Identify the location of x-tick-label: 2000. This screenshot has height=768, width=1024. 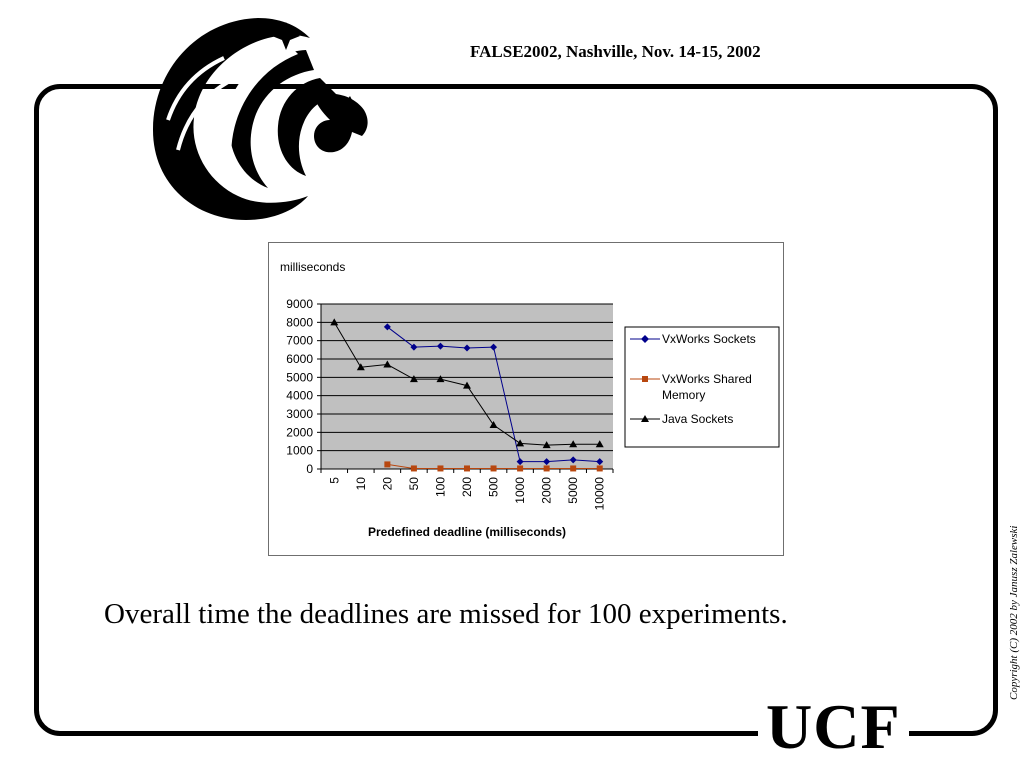
(547, 490).